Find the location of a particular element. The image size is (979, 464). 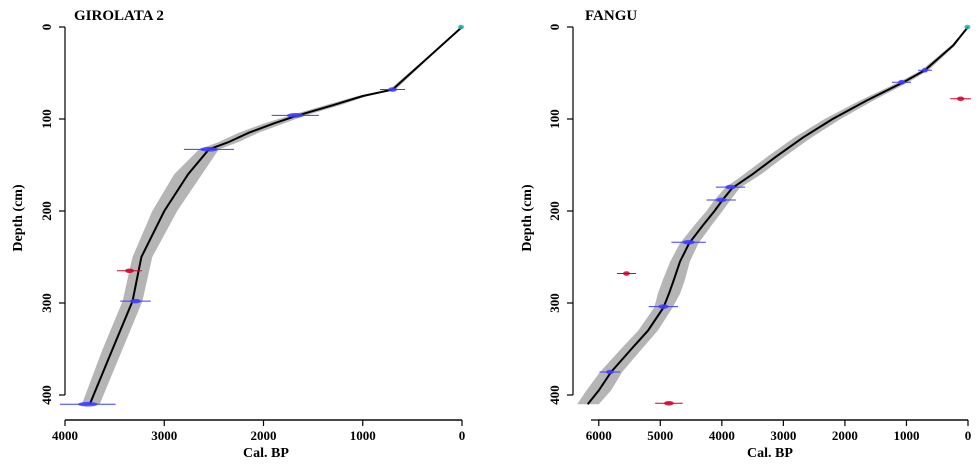

panel-title: GIROLATA 2 is located at coordinates (119, 16).